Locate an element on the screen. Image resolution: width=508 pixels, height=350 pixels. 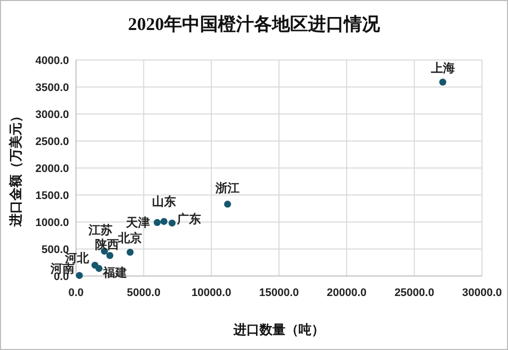
annotation: 陕西 is located at coordinates (106, 244).